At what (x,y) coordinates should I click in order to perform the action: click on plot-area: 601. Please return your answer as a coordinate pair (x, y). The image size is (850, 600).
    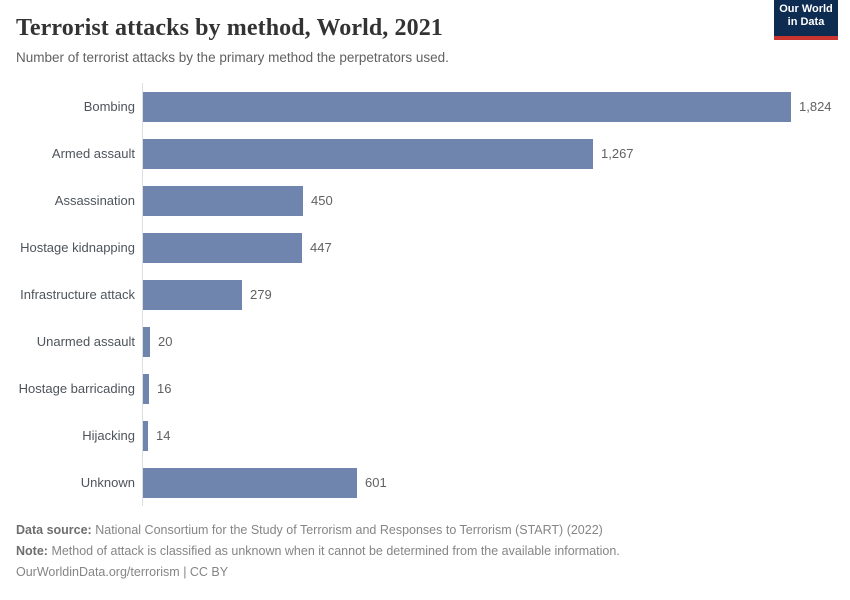
    Looking at the image, I should click on (488, 482).